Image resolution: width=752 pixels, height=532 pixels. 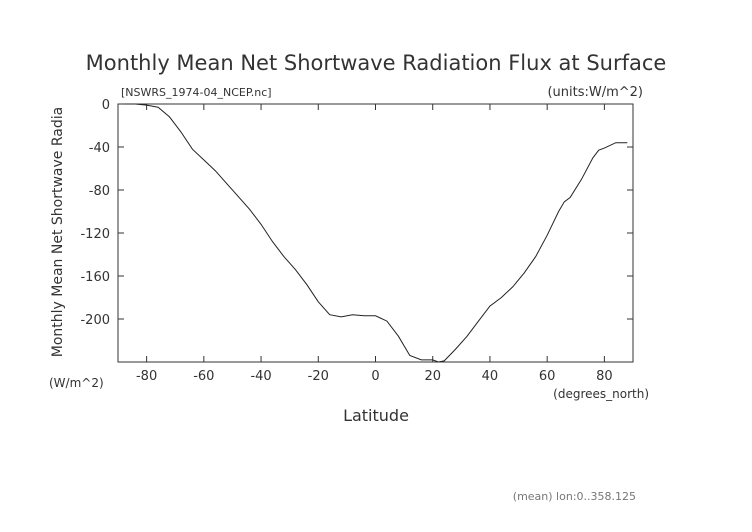 What do you see at coordinates (432, 376) in the screenshot?
I see `x-tick-label: 20` at bounding box center [432, 376].